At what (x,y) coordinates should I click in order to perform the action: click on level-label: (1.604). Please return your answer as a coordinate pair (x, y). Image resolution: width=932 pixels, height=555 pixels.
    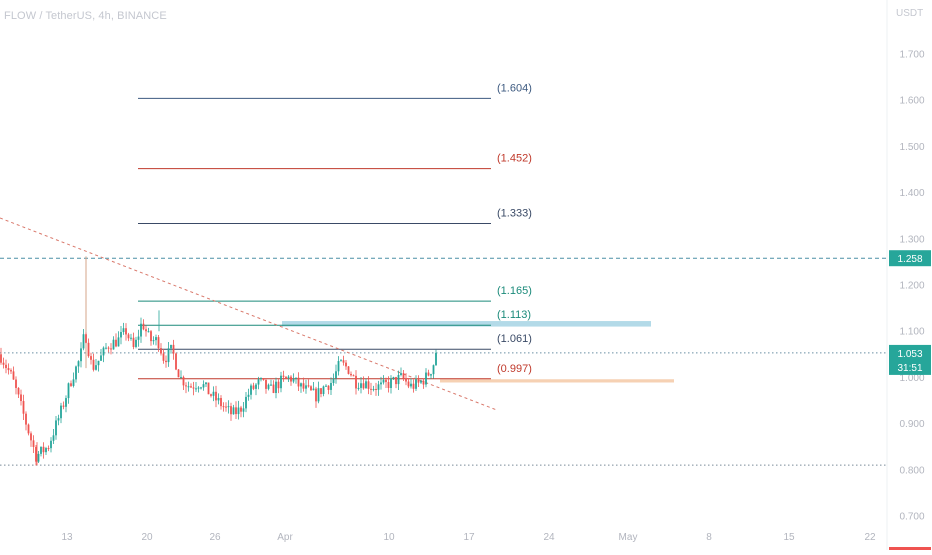
    Looking at the image, I should click on (514, 88).